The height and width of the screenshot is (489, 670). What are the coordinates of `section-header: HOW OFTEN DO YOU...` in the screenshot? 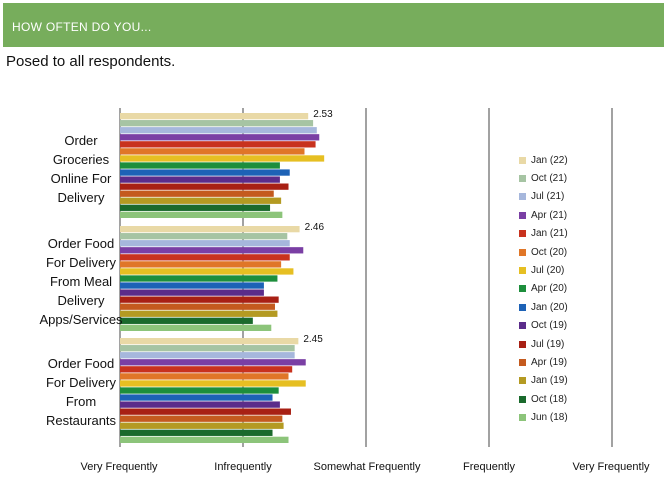 It's located at (333, 25).